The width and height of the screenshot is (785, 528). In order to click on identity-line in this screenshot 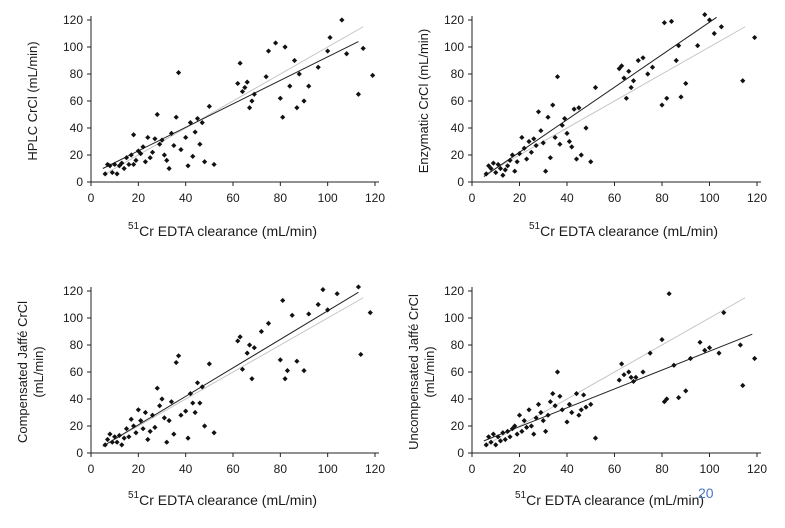, I will do `click(614, 372)`.